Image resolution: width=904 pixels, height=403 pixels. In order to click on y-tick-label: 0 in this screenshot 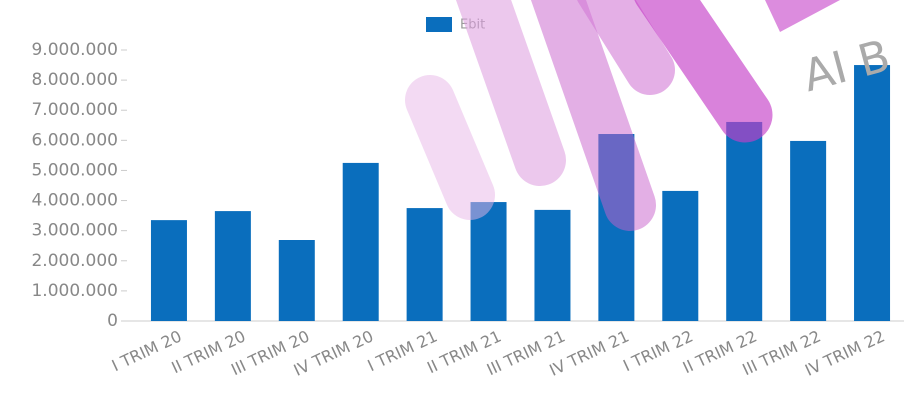, I will do `click(112, 321)`.